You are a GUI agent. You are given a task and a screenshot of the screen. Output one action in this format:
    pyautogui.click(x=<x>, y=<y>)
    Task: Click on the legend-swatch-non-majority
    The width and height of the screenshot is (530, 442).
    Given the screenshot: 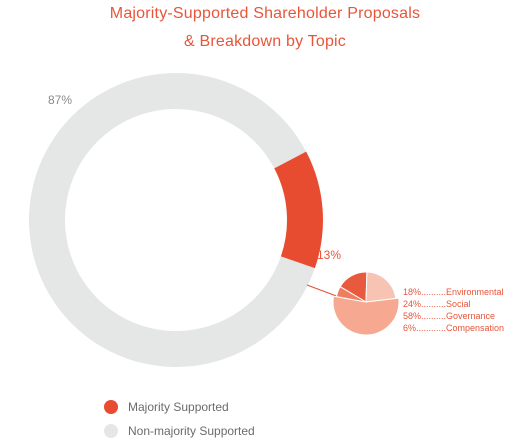 What is the action you would take?
    pyautogui.click(x=111, y=431)
    